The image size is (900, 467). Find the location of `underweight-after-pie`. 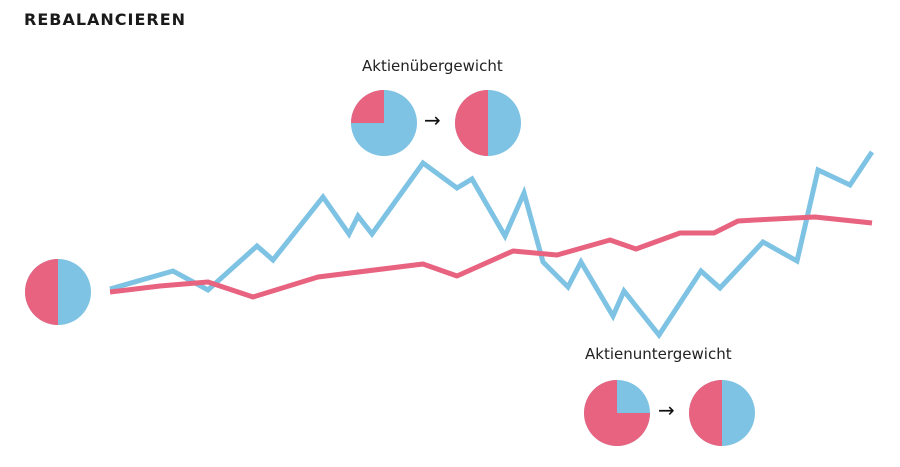

underweight-after-pie is located at coordinates (722, 413).